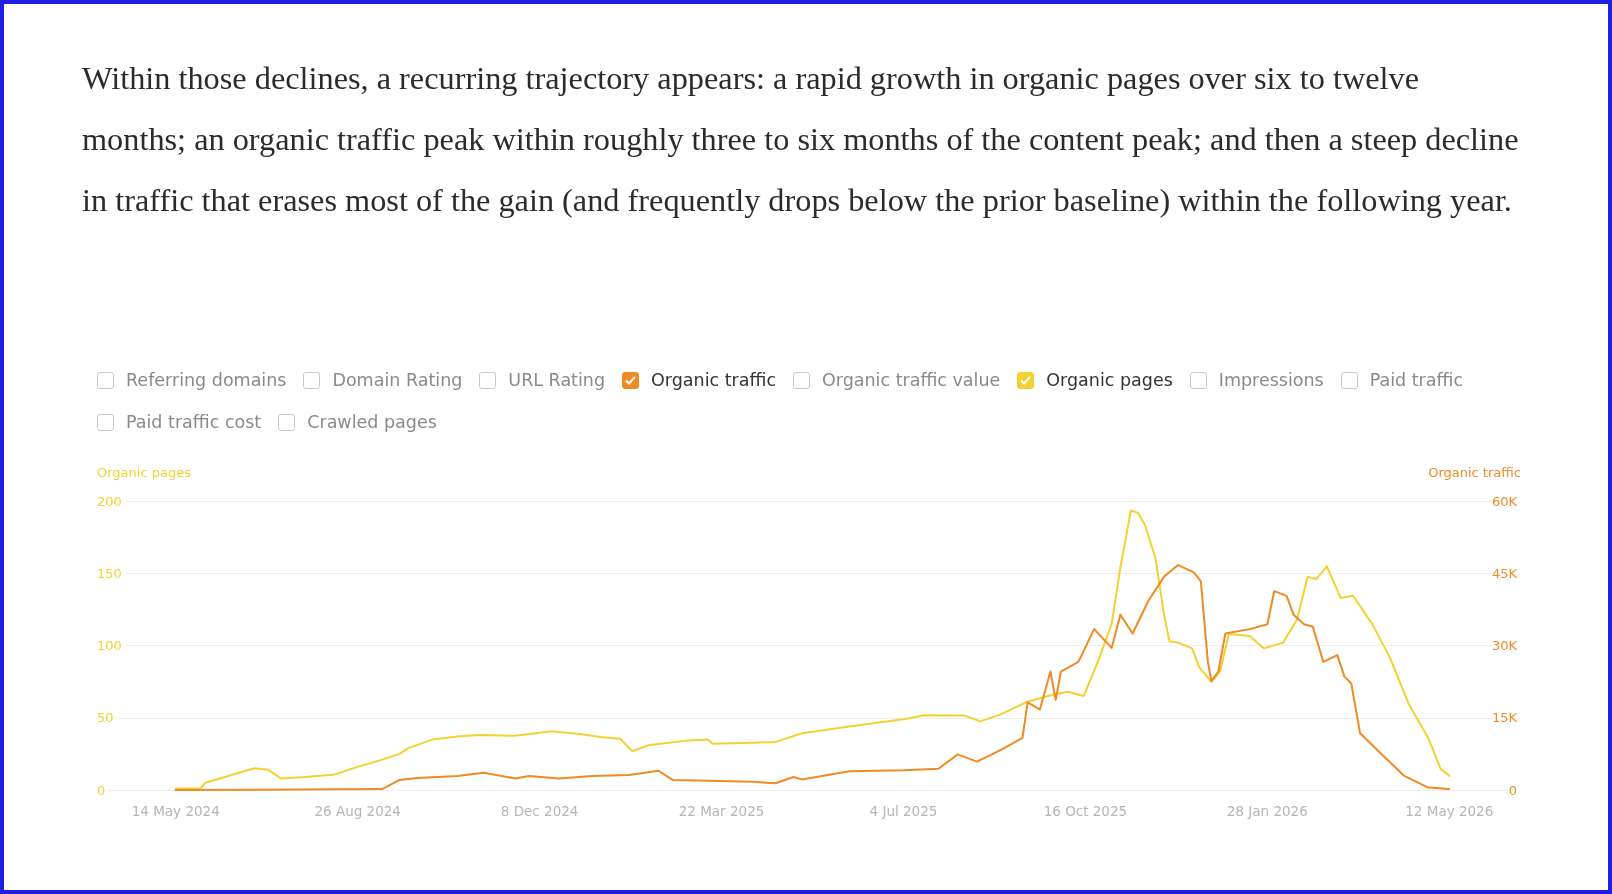 This screenshot has width=1612, height=894. What do you see at coordinates (109, 573) in the screenshot?
I see `y-tick-label: 150` at bounding box center [109, 573].